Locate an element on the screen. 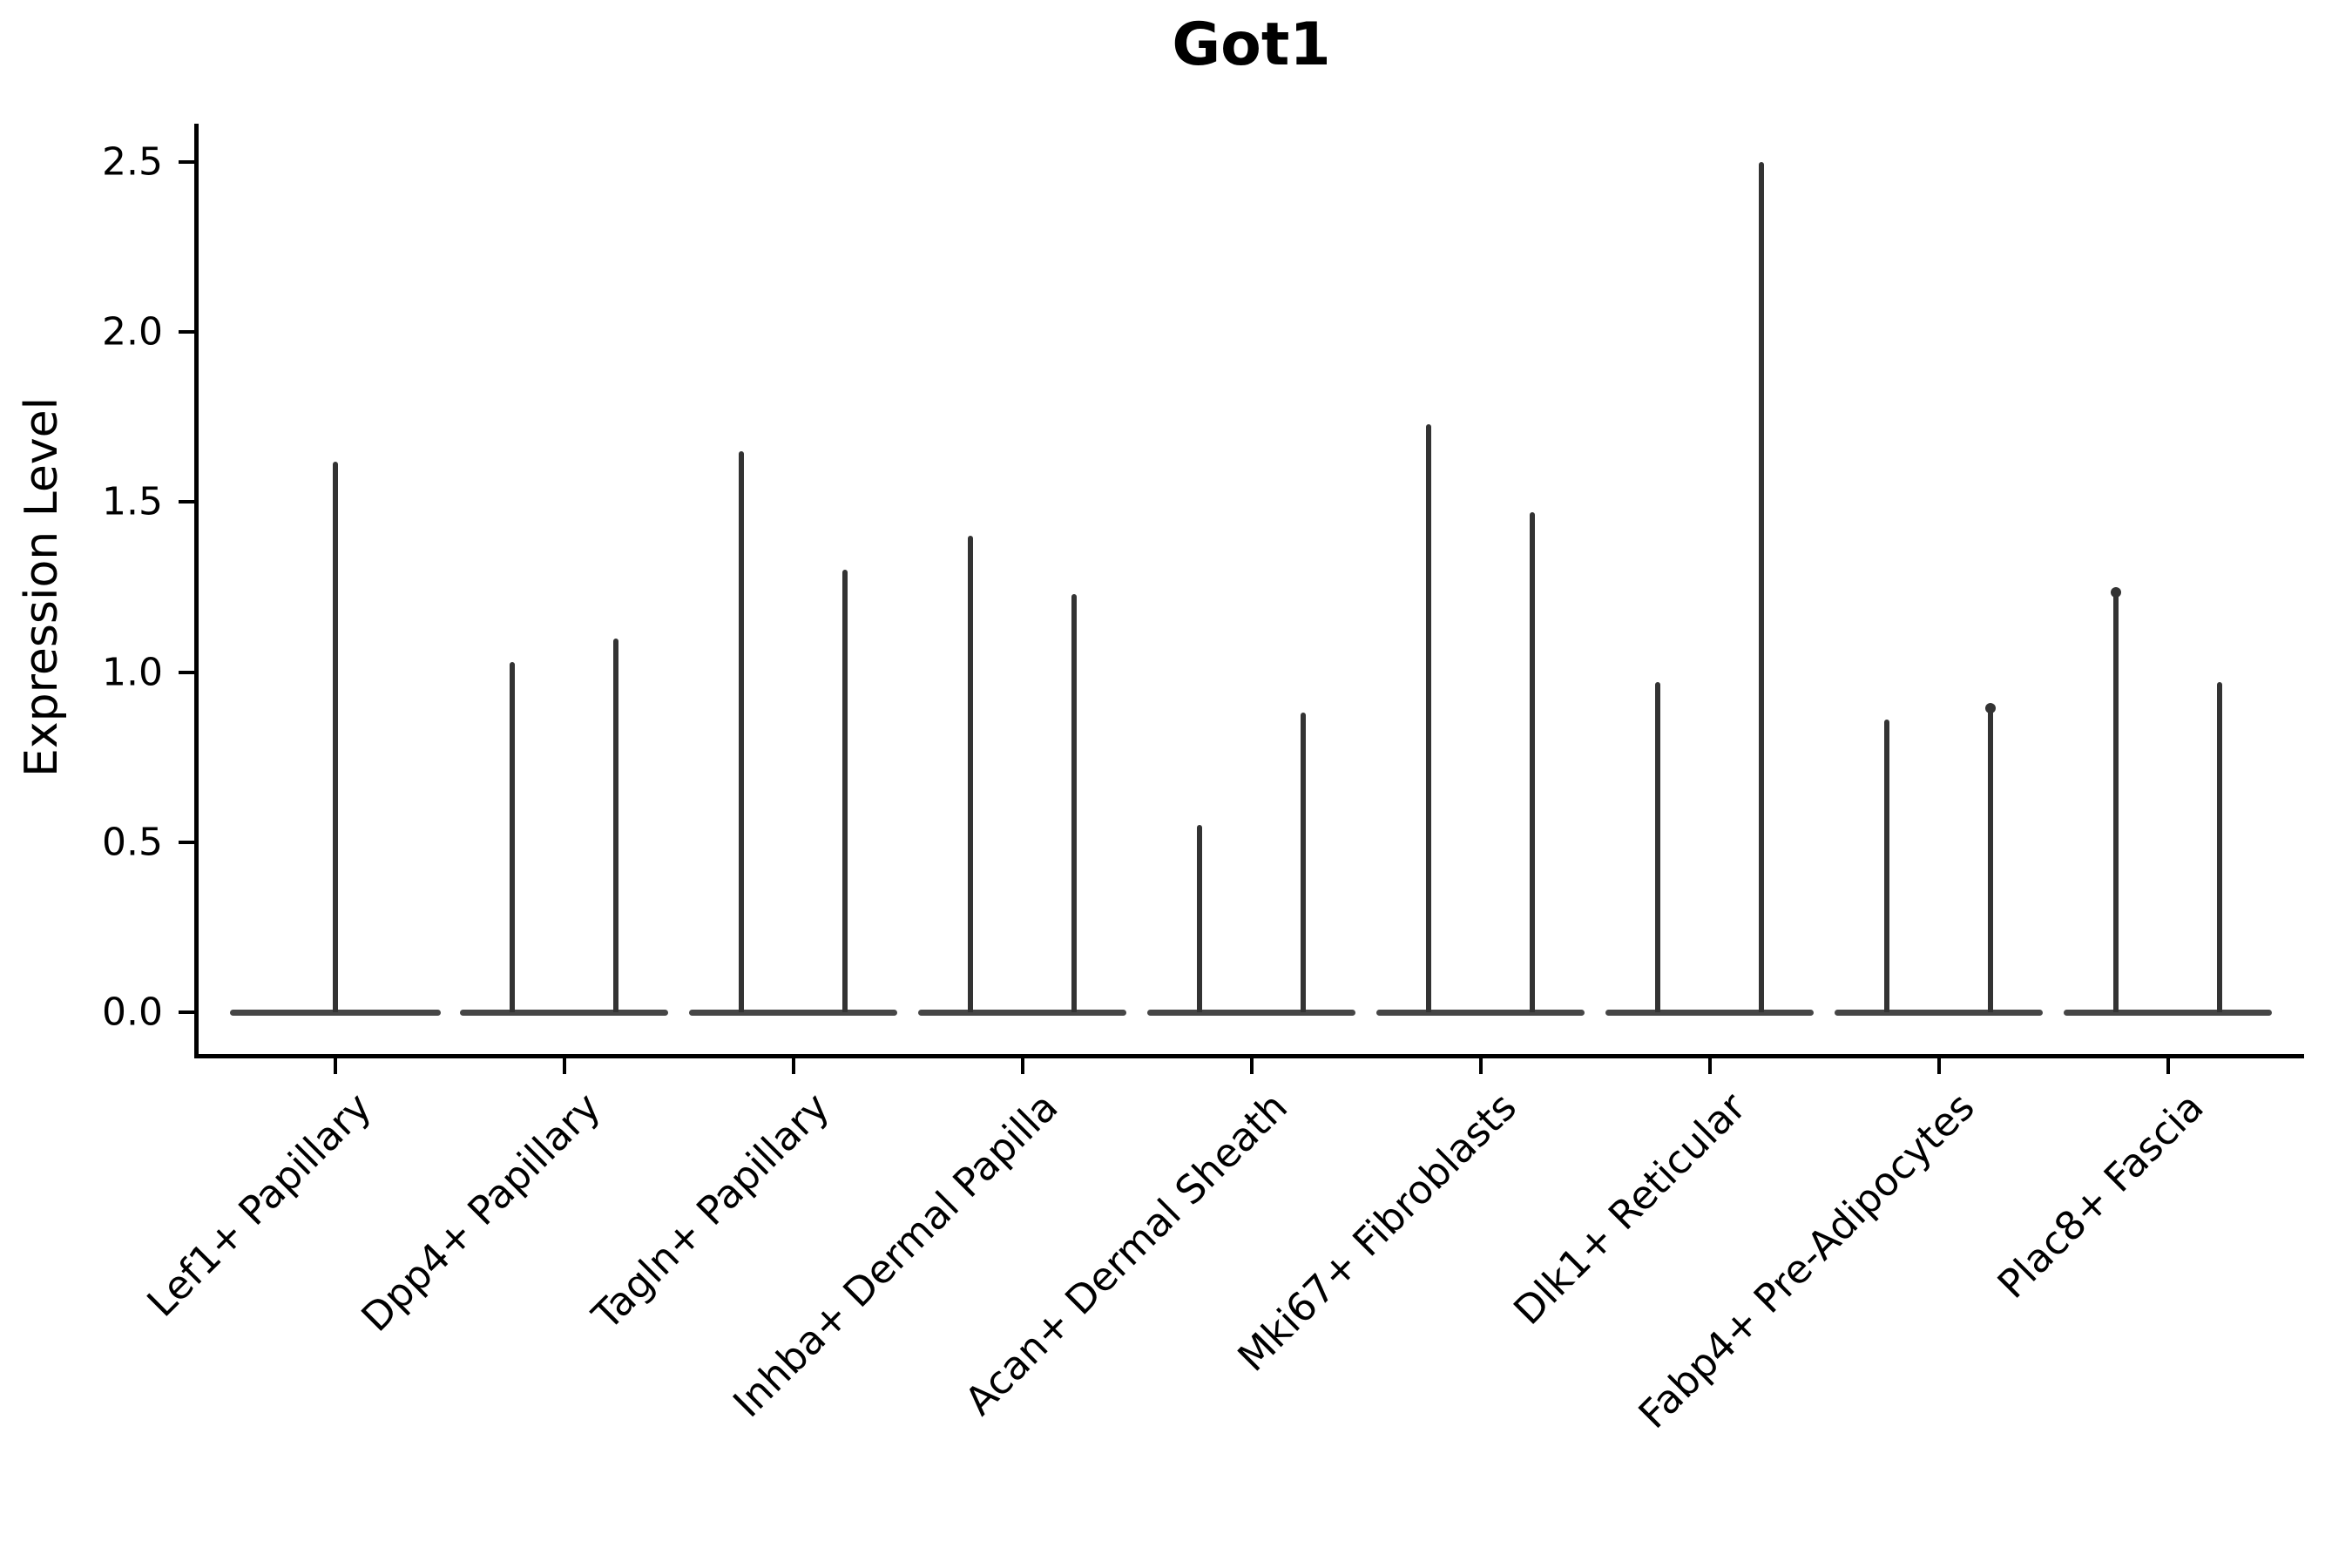  y-tick-label: 1.0 is located at coordinates (132, 672).